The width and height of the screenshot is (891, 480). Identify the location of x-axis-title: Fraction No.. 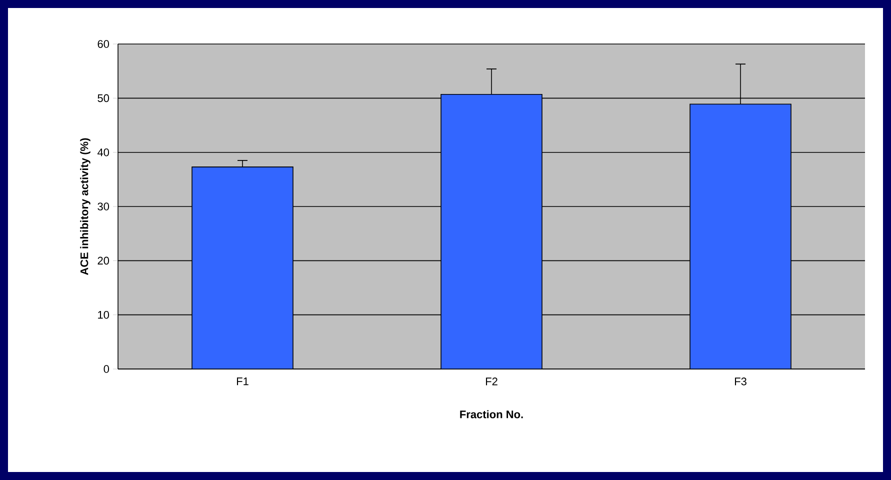
(491, 414).